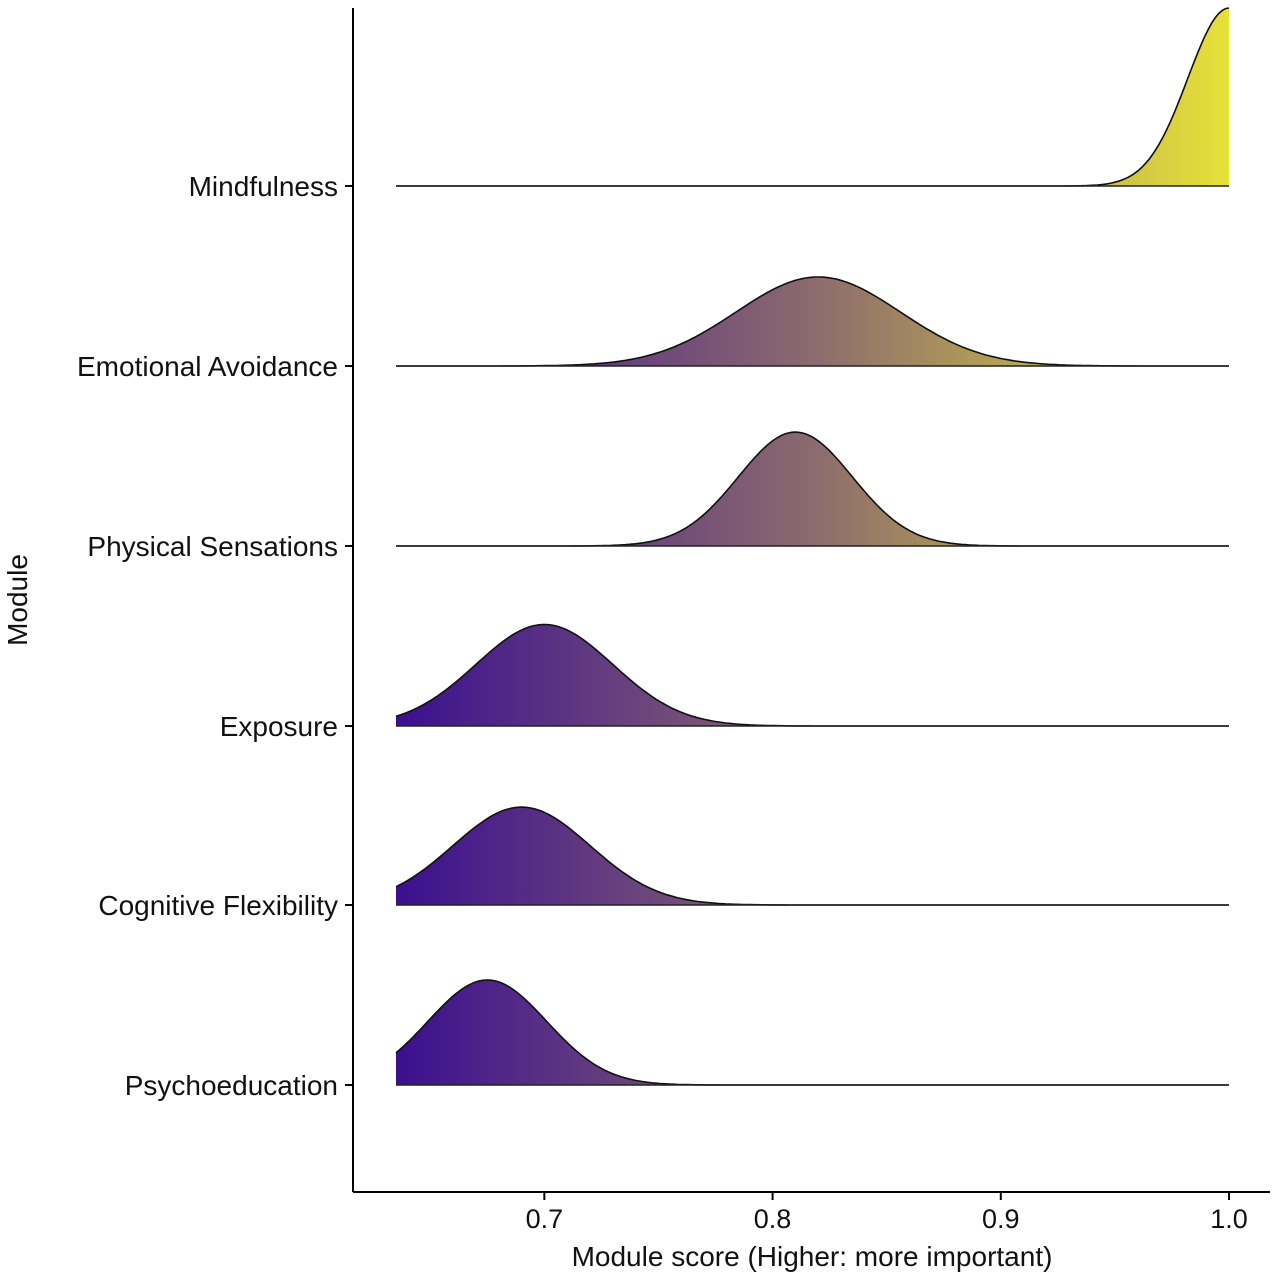  What do you see at coordinates (279, 726) in the screenshot?
I see `y-tick-label: Exposure` at bounding box center [279, 726].